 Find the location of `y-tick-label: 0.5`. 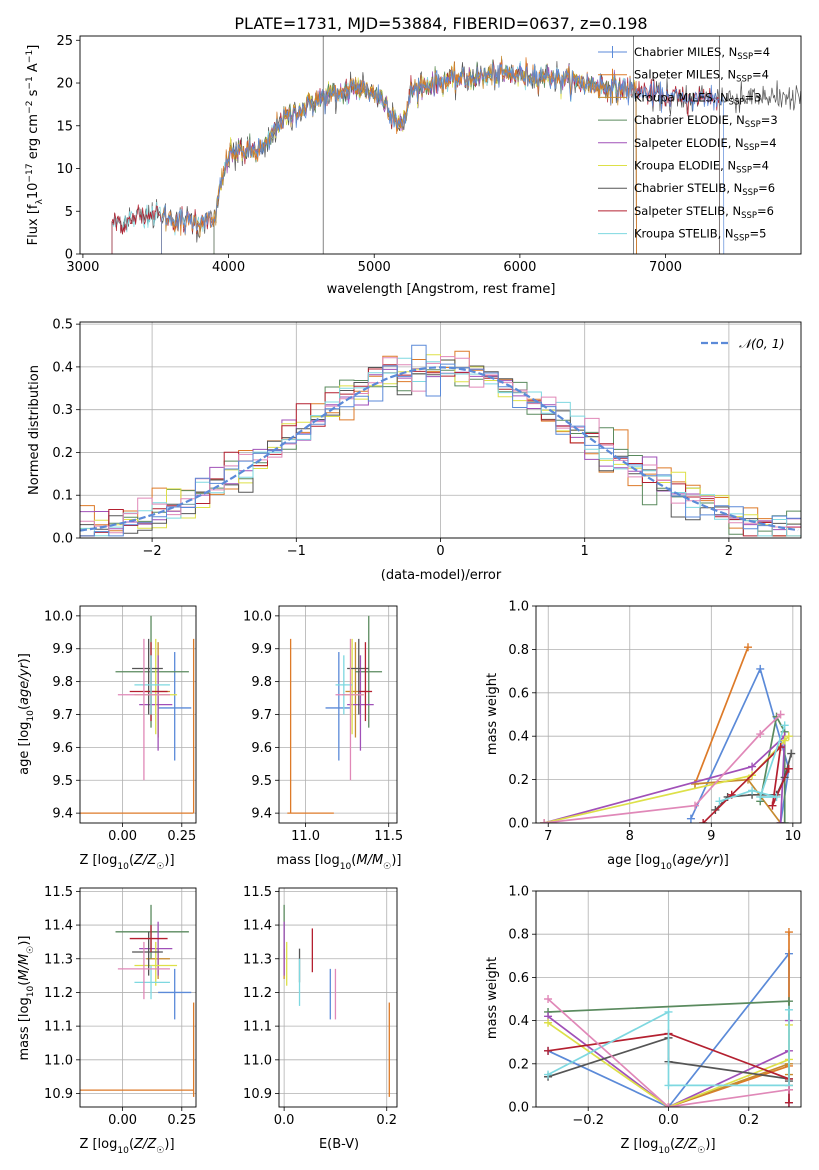

y-tick-label: 0.5 is located at coordinates (62, 325).